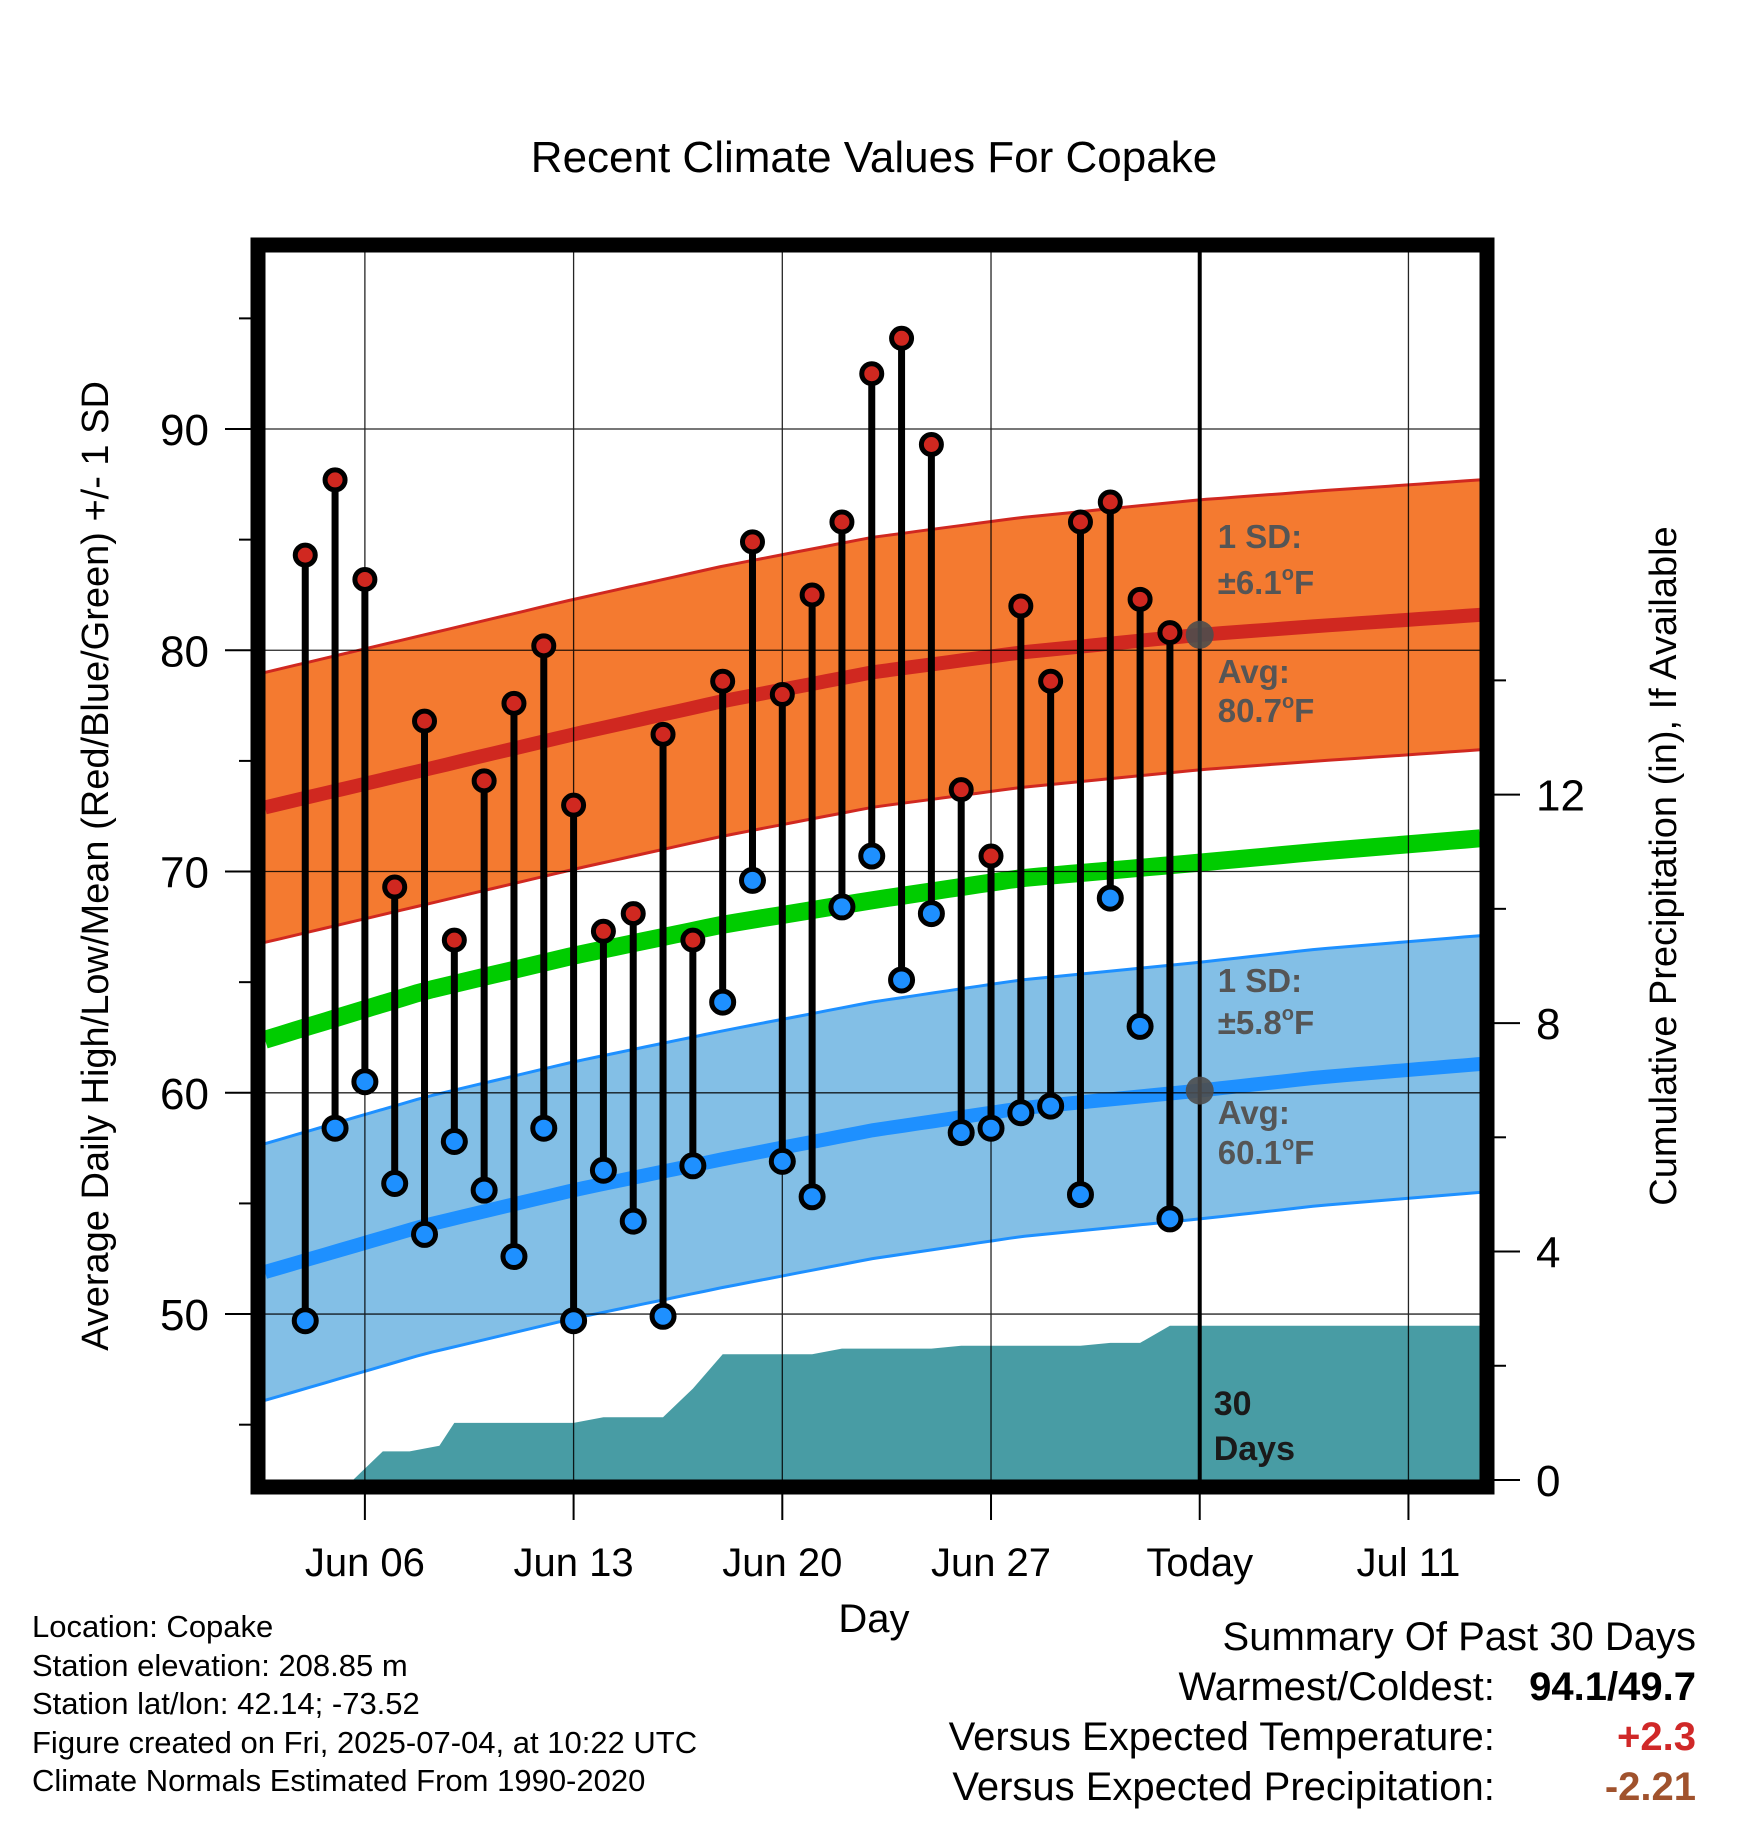 The height and width of the screenshot is (1828, 1748). What do you see at coordinates (220, 1665) in the screenshot?
I see `info-elevation: Station elevation: 208.85 m` at bounding box center [220, 1665].